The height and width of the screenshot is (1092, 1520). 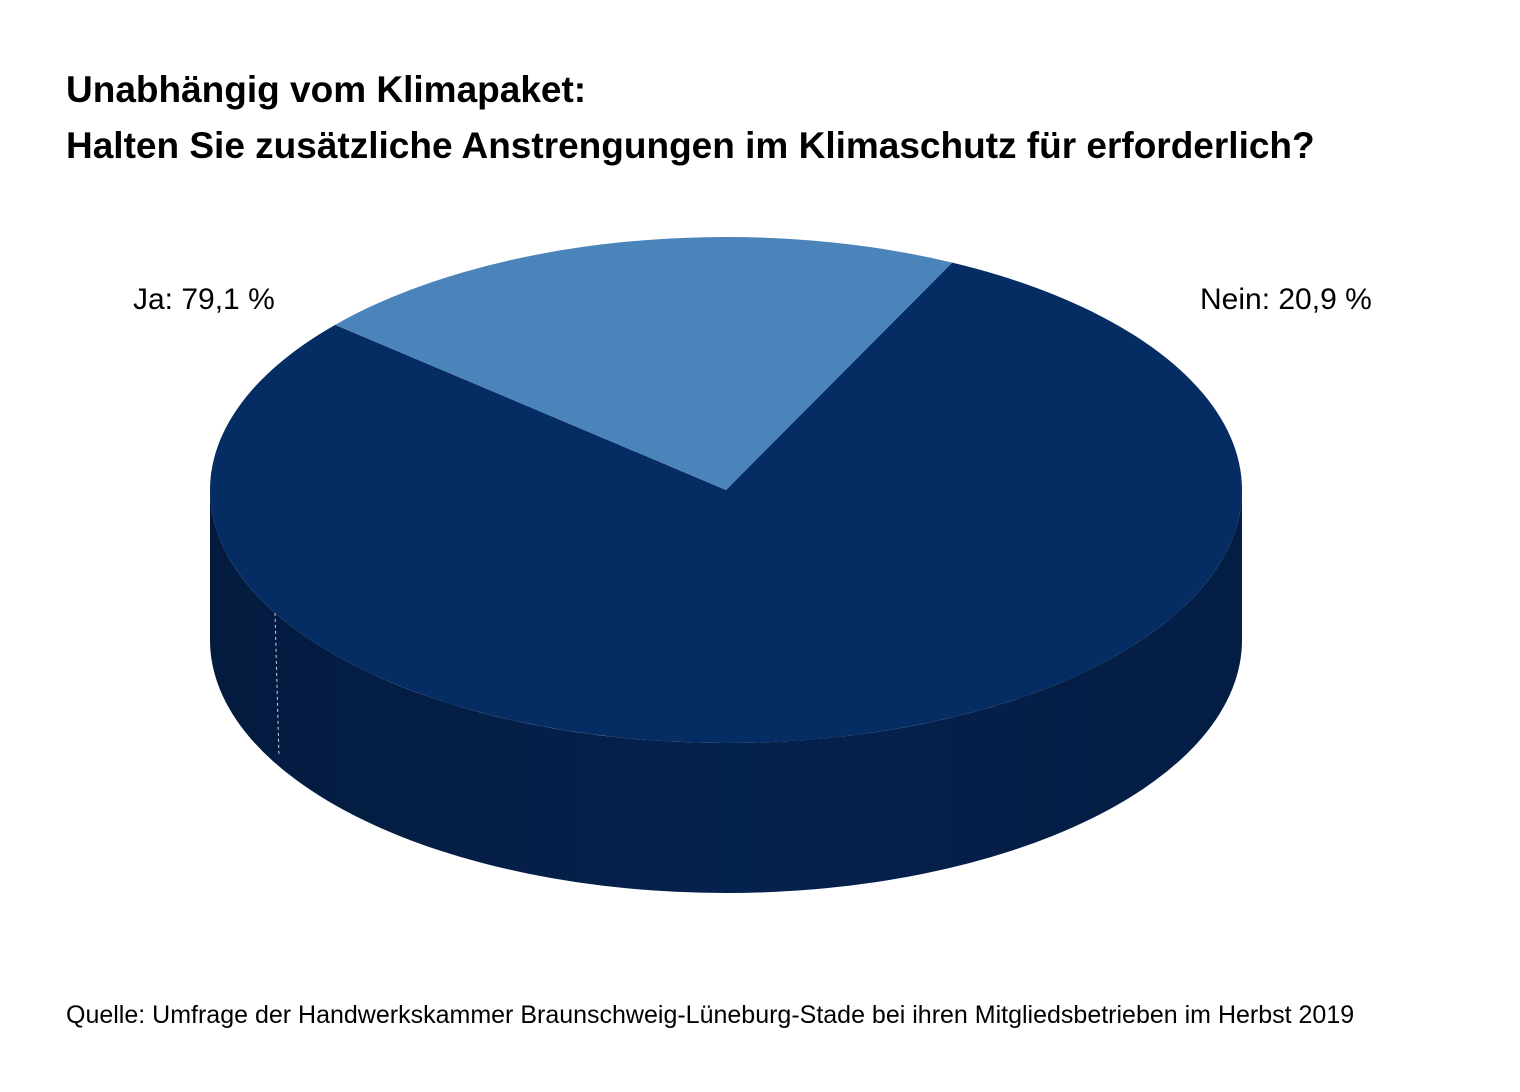 What do you see at coordinates (277, 684) in the screenshot?
I see `pie-seam-line` at bounding box center [277, 684].